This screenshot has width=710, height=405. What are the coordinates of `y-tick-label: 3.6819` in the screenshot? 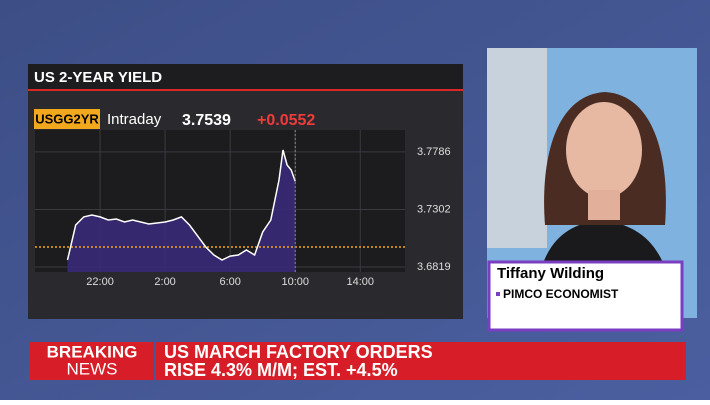 It's located at (434, 267).